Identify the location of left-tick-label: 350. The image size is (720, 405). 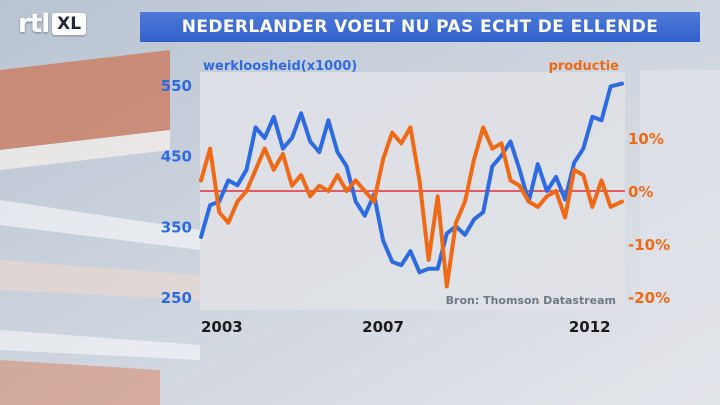
(176, 227).